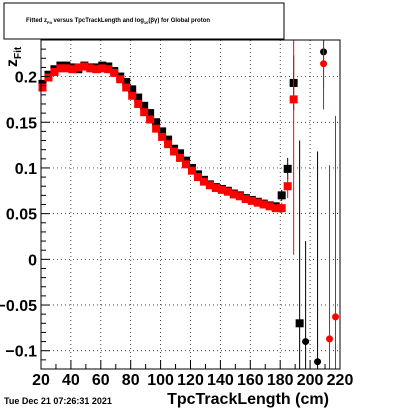 This screenshot has height=409, width=400. What do you see at coordinates (250, 380) in the screenshot?
I see `x-tick-label: 160` at bounding box center [250, 380].